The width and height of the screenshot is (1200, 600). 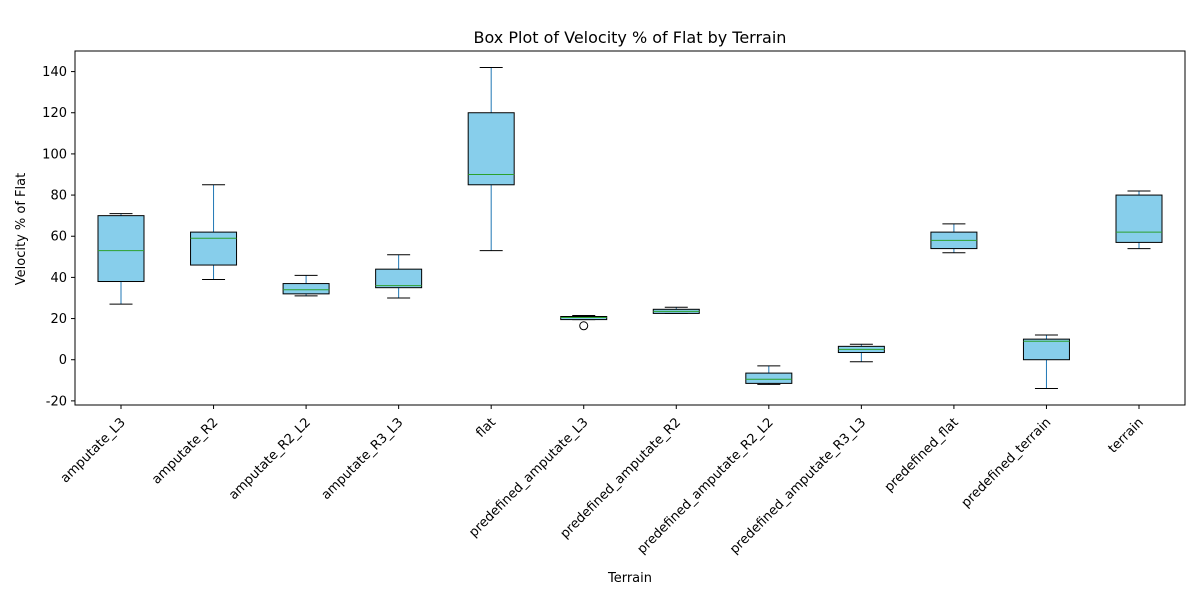 What do you see at coordinates (486, 428) in the screenshot?
I see `x-tick-label: flat` at bounding box center [486, 428].